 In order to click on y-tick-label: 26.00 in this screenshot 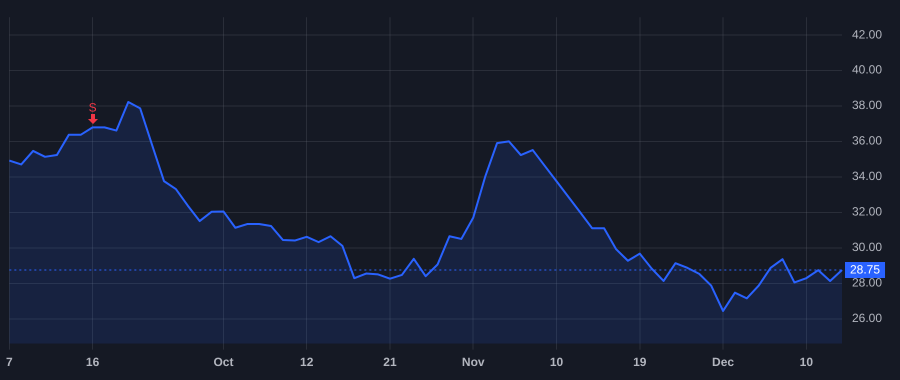, I will do `click(867, 318)`.